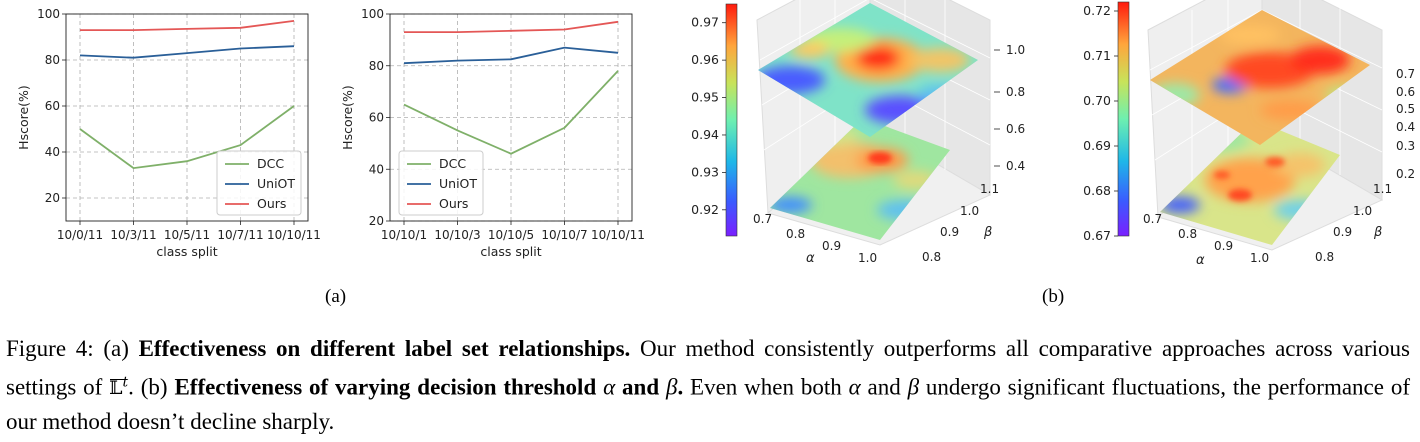 The image size is (1420, 442). Describe the element at coordinates (618, 235) in the screenshot. I see `x-tick-label: 10/10/11` at that location.